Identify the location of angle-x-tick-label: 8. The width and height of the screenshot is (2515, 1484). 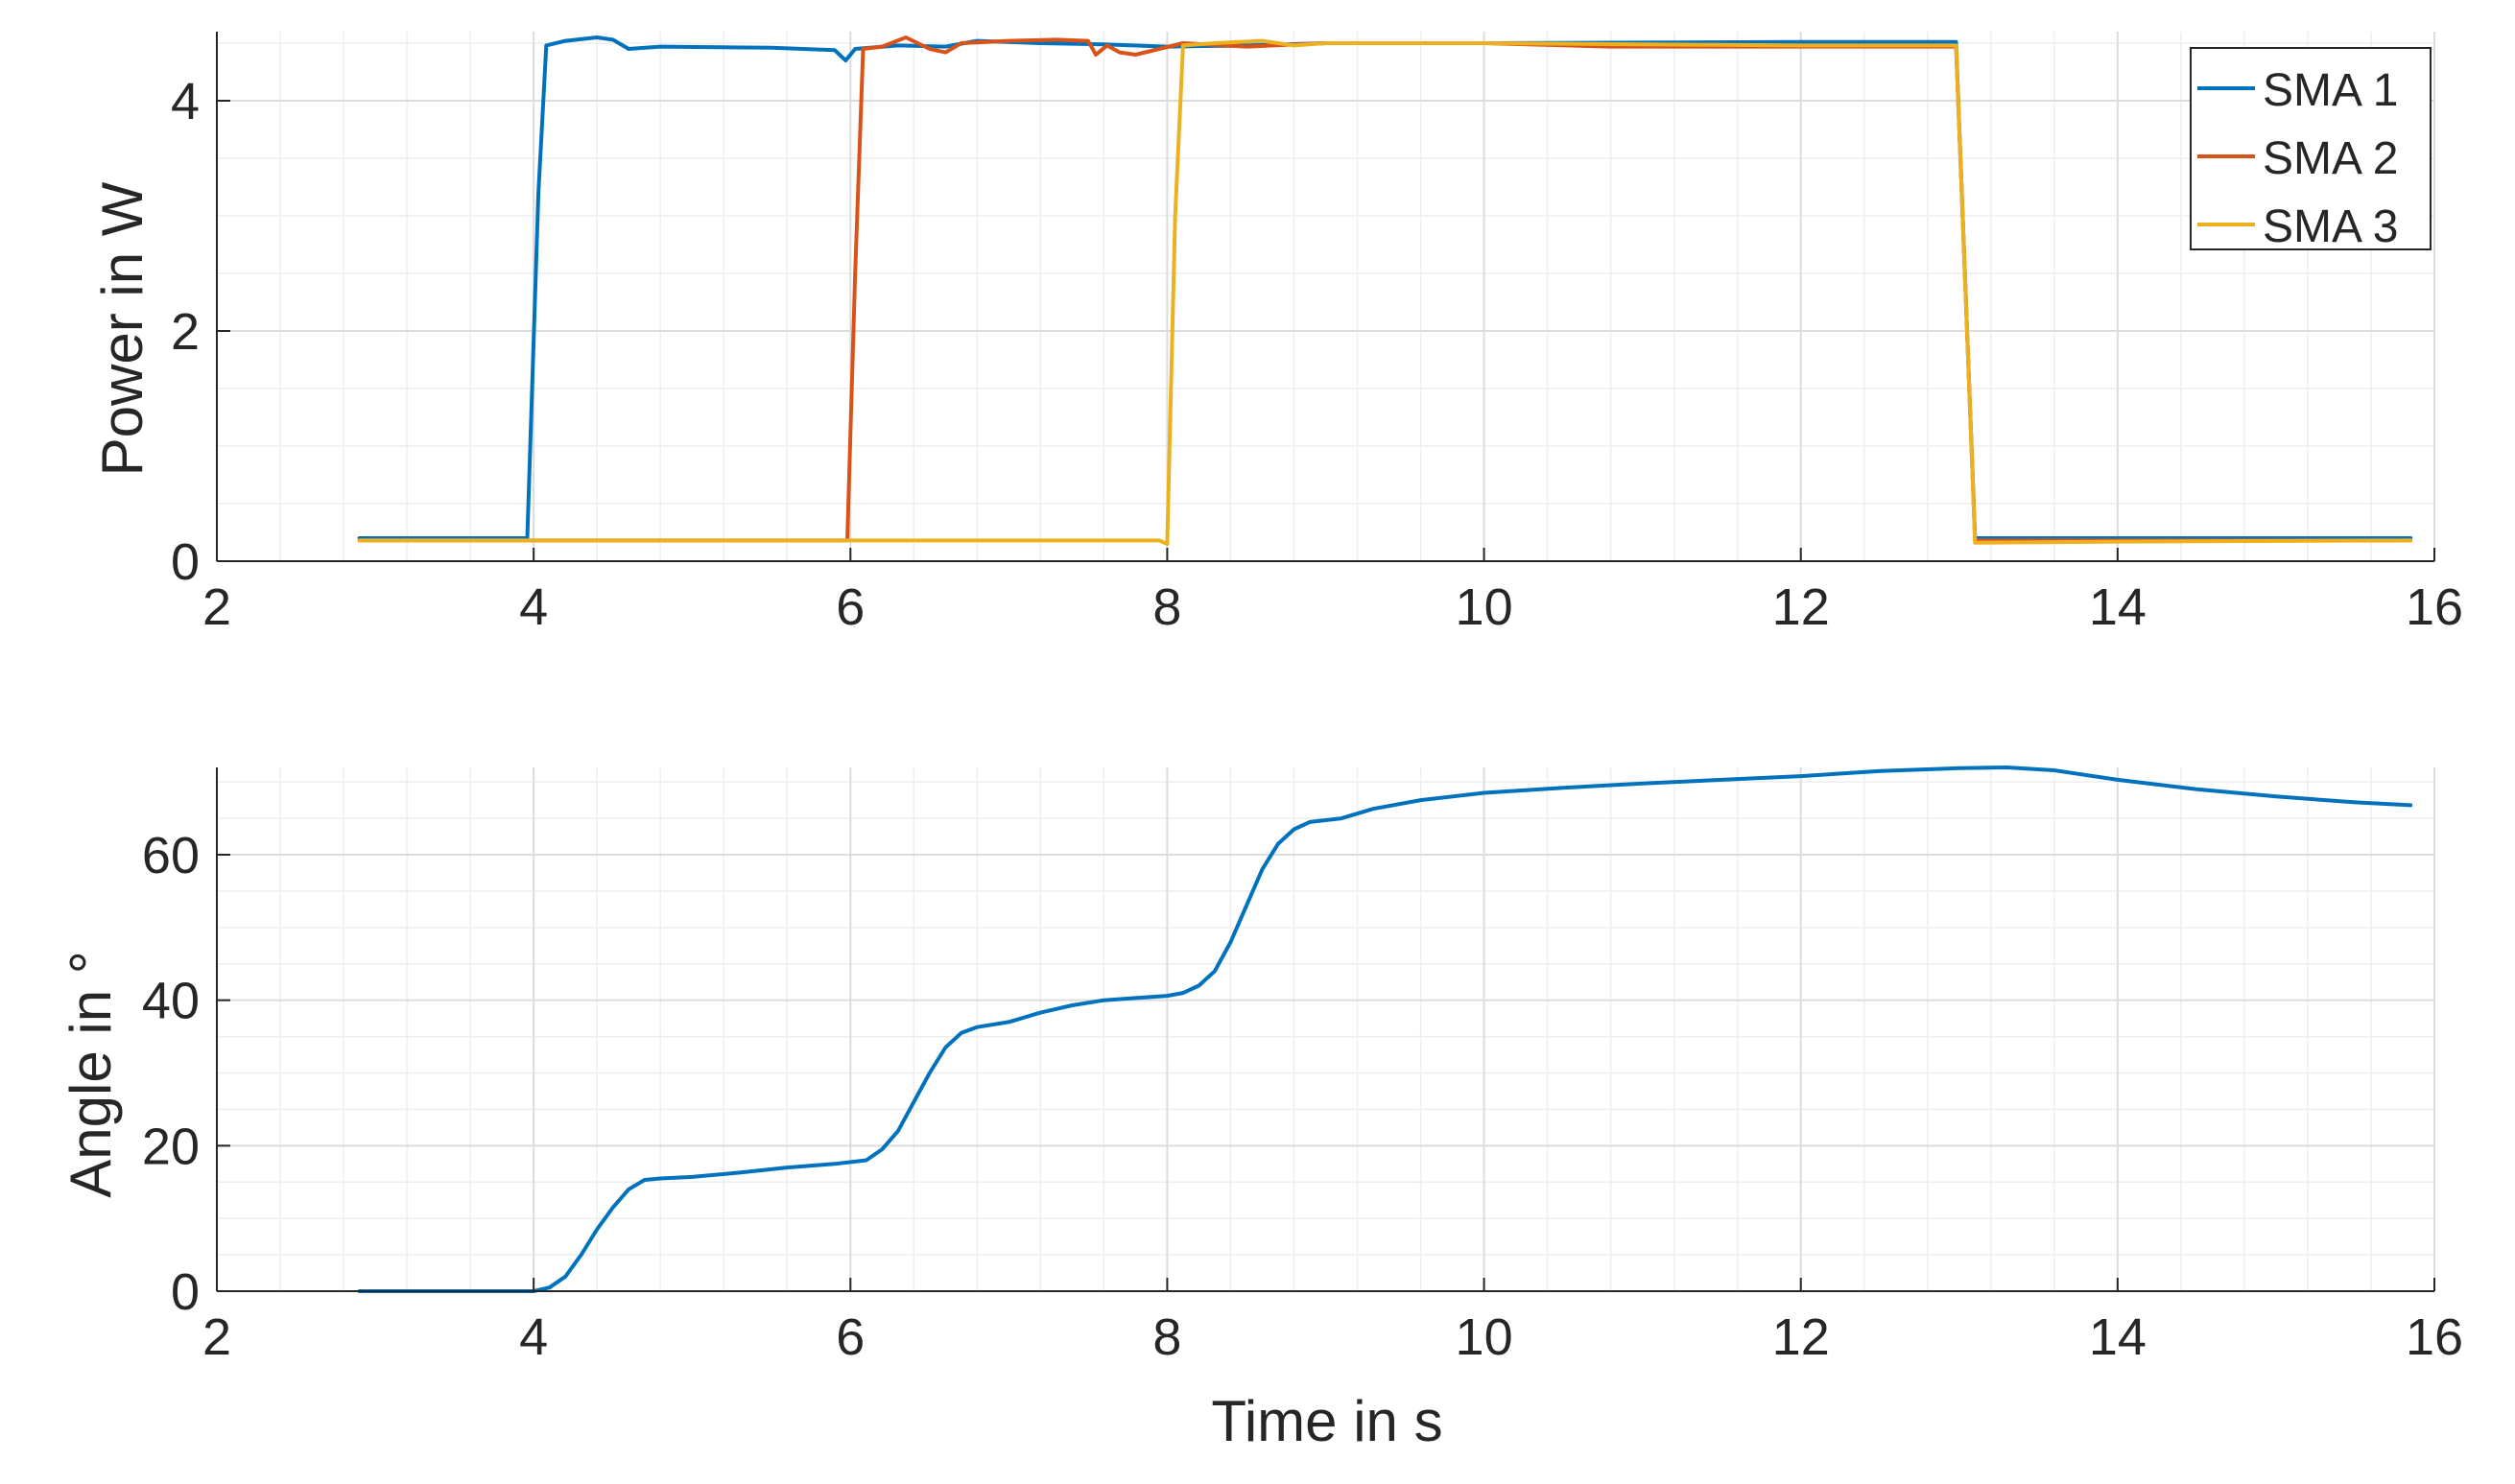
(1166, 1337).